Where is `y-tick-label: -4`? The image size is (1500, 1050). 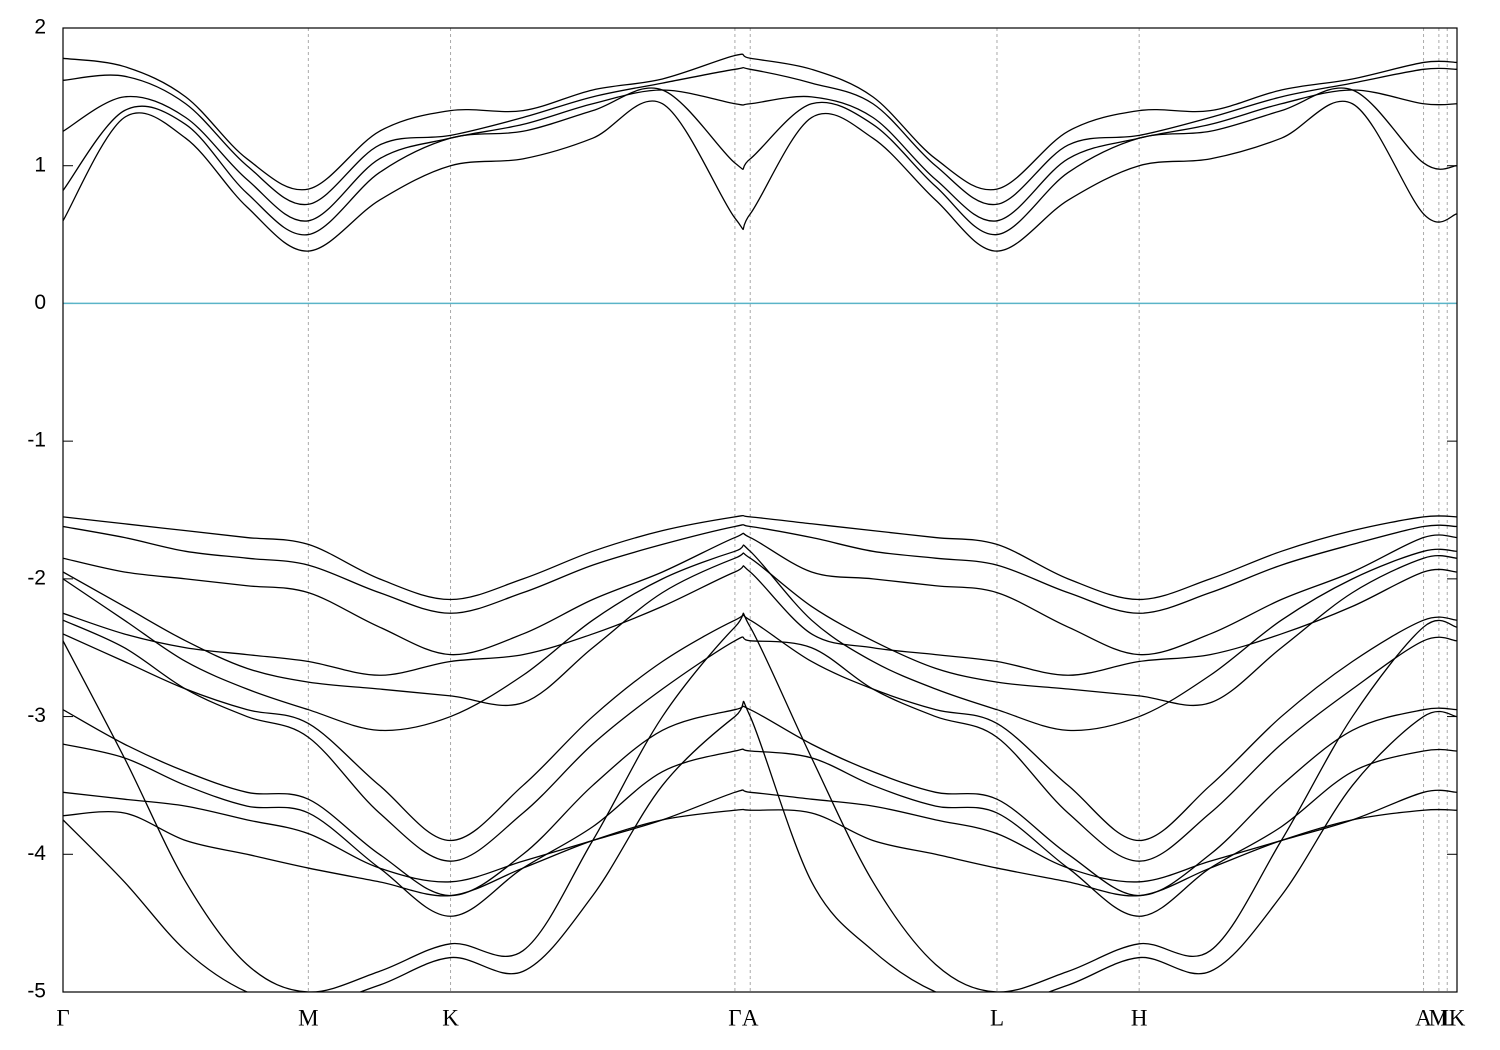 y-tick-label: -4 is located at coordinates (36, 853).